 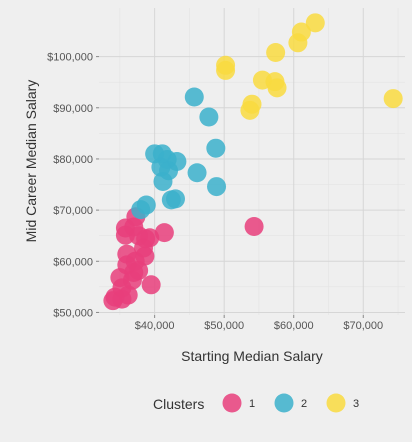 What do you see at coordinates (304, 404) in the screenshot?
I see `legend-label-2: 2` at bounding box center [304, 404].